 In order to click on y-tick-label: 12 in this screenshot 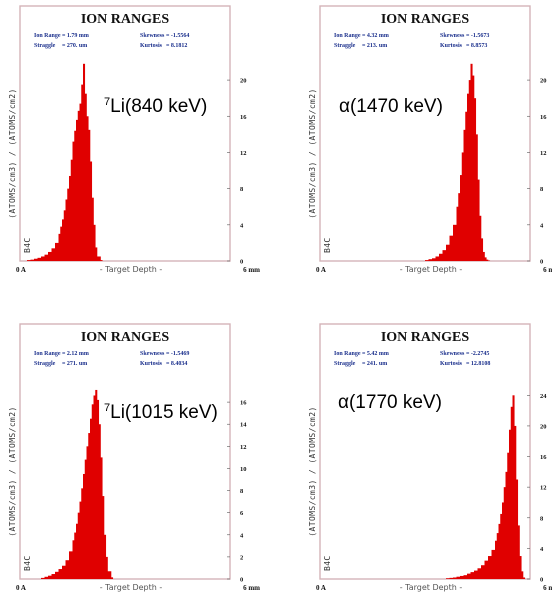, I will do `click(243, 153)`.